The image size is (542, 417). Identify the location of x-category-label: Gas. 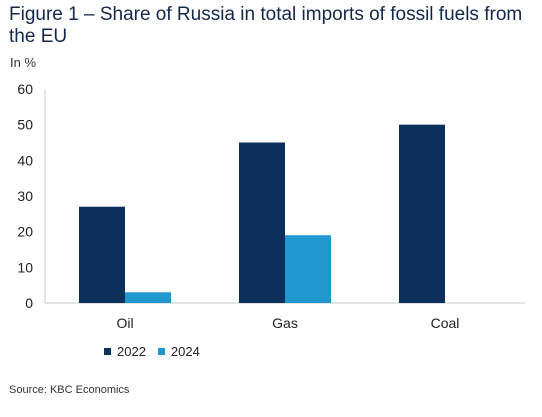
(285, 323).